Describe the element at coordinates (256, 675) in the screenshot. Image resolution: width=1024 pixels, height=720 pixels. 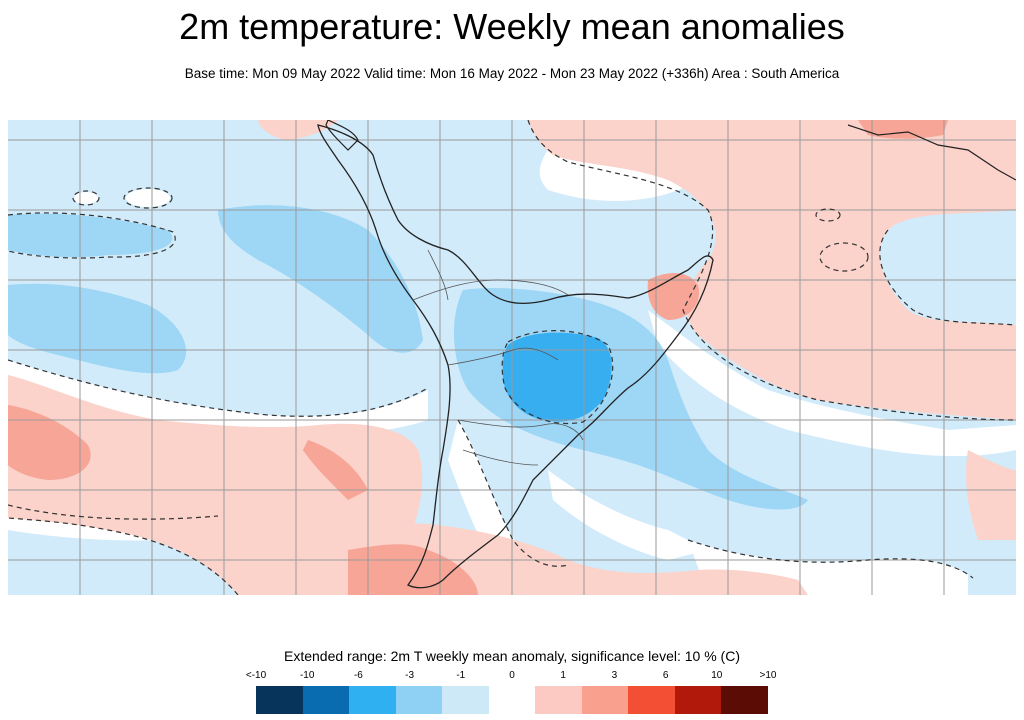
I see `legend-tick-label: <-10` at that location.